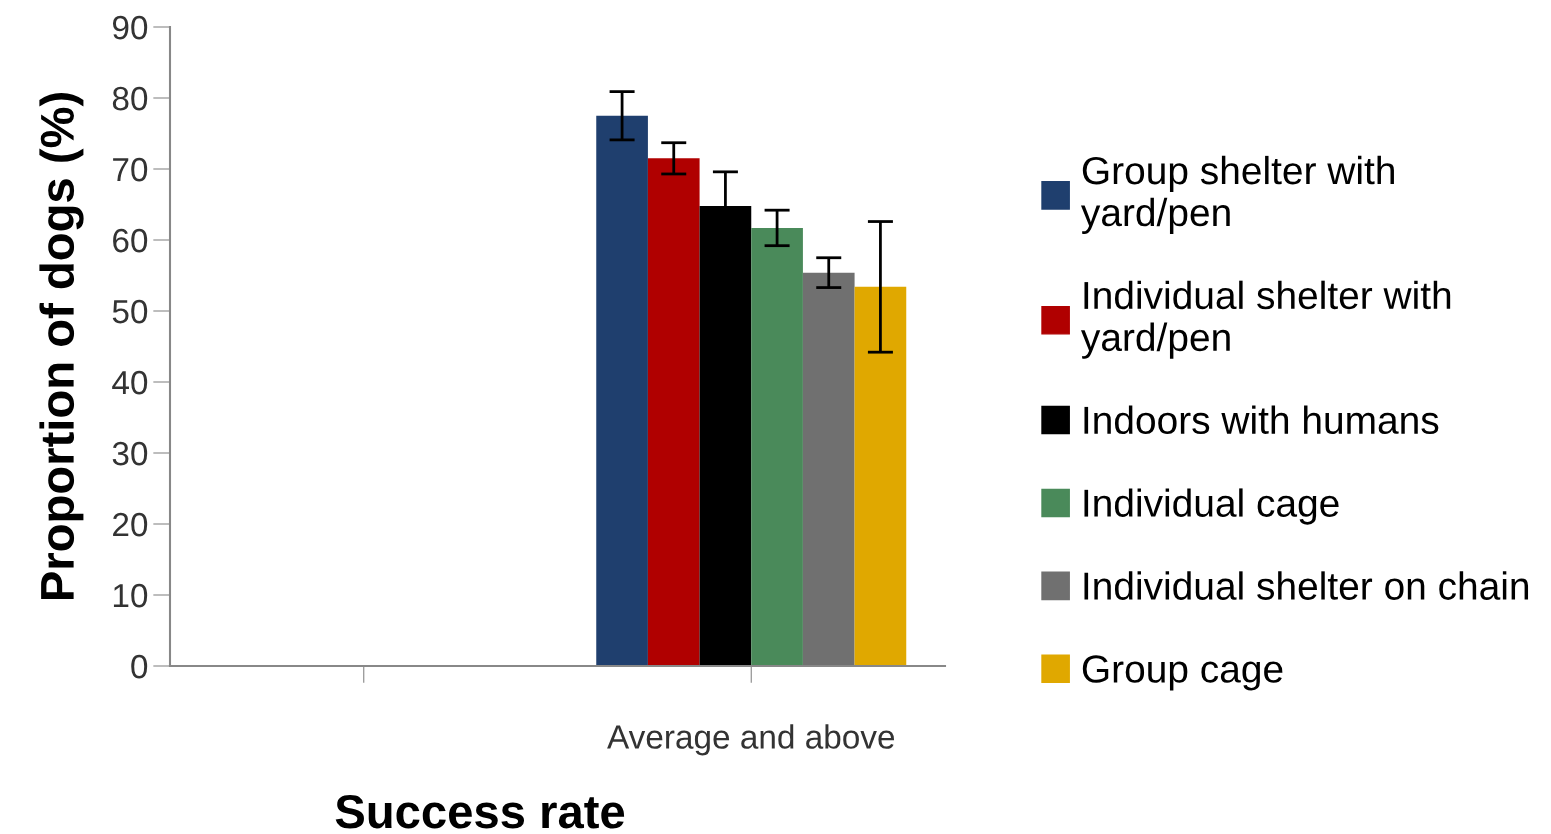  I want to click on y-tick-label: 80, so click(130, 98).